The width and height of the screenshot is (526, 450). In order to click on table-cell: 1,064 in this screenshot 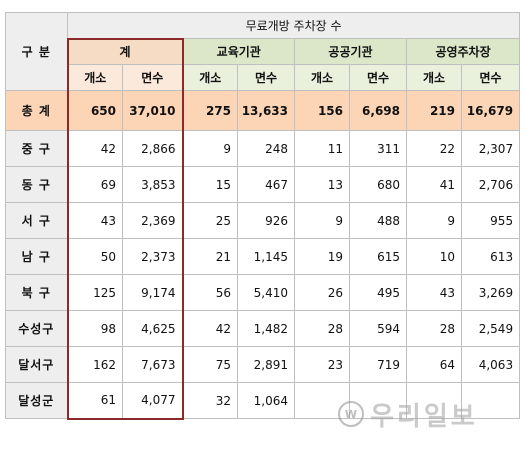, I will do `click(266, 400)`.